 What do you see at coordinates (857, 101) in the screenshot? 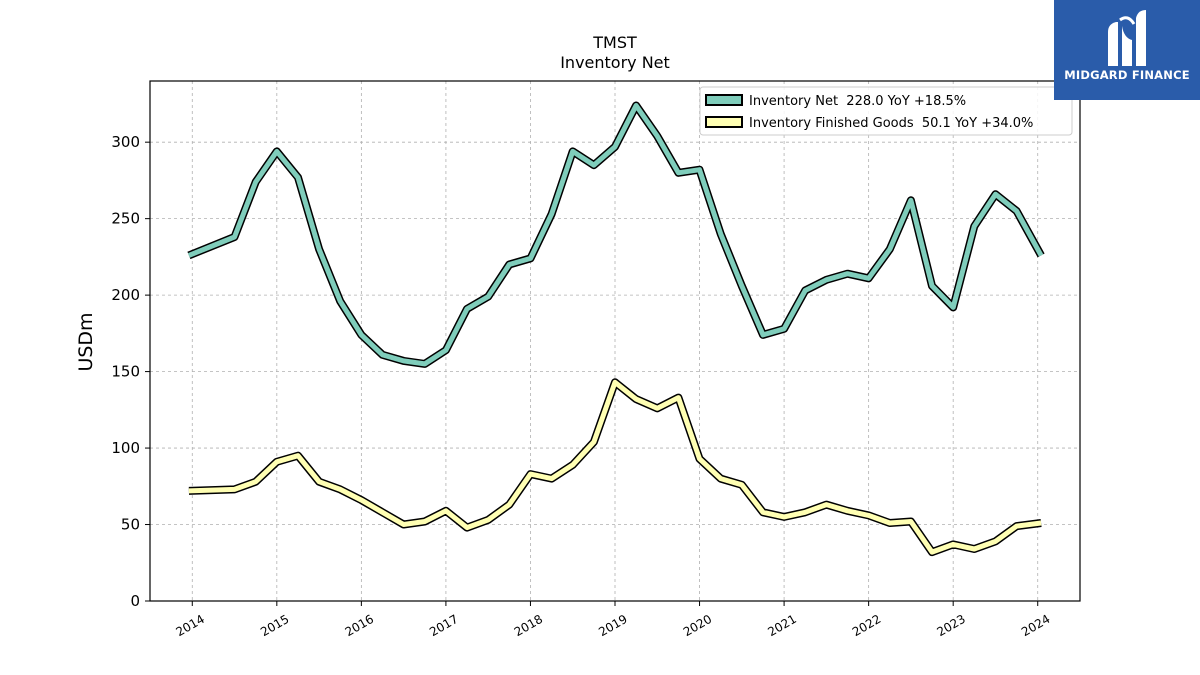
I see `legend-label-inventory-net: Inventory Net 228.0 YoY +18.5%` at bounding box center [857, 101].